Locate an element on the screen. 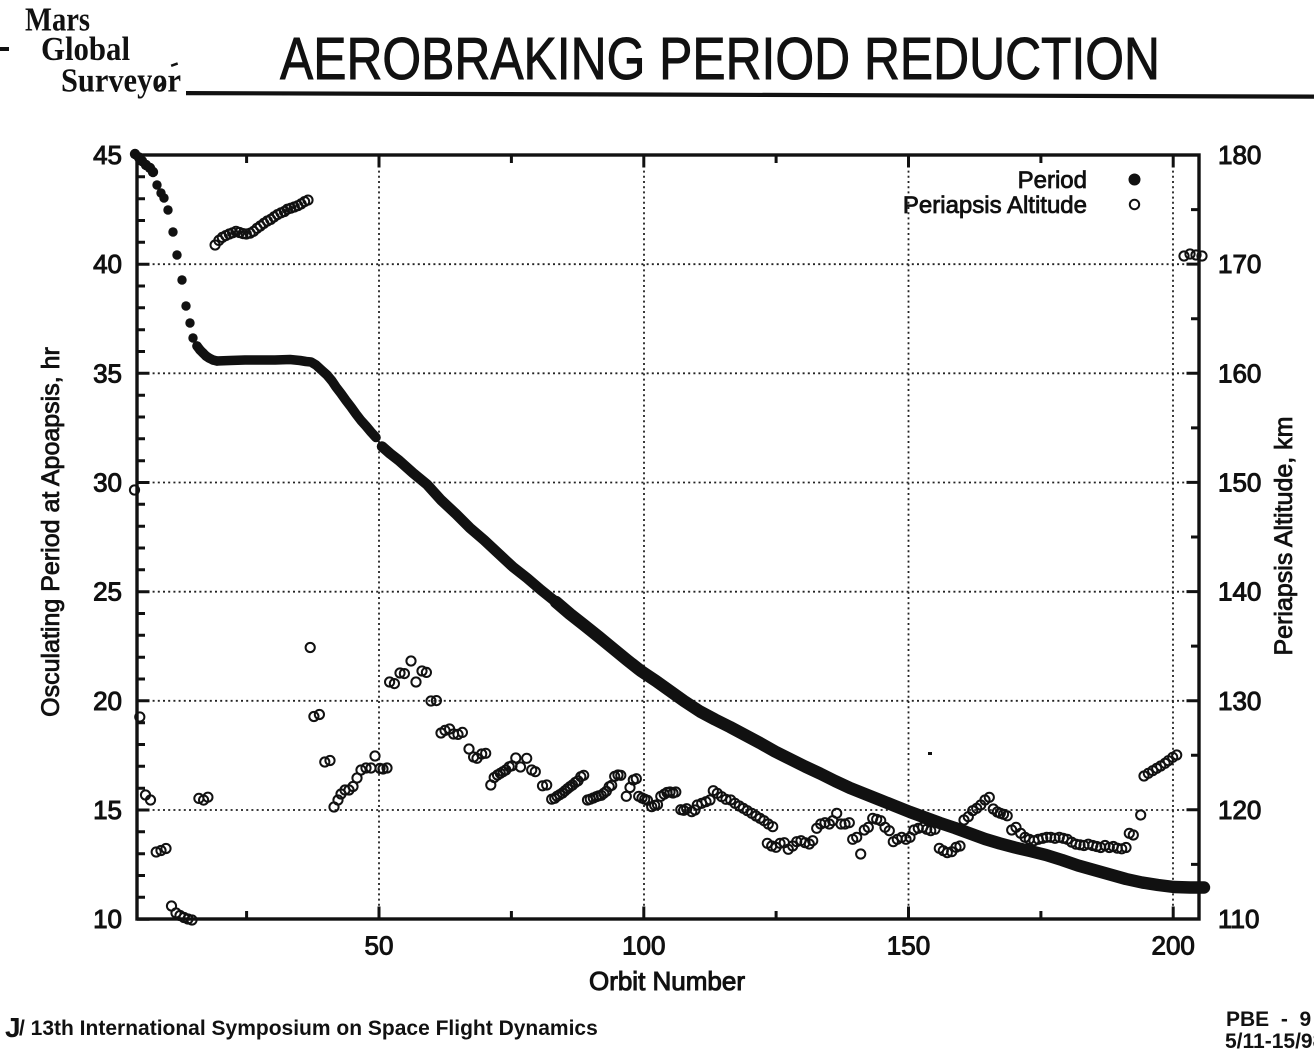 Image resolution: width=1314 pixels, height=1049 pixels. svg-text:Osculating Period at Apoapsis,: Osculating Period at Apoapsis, hr is located at coordinates (51, 532).